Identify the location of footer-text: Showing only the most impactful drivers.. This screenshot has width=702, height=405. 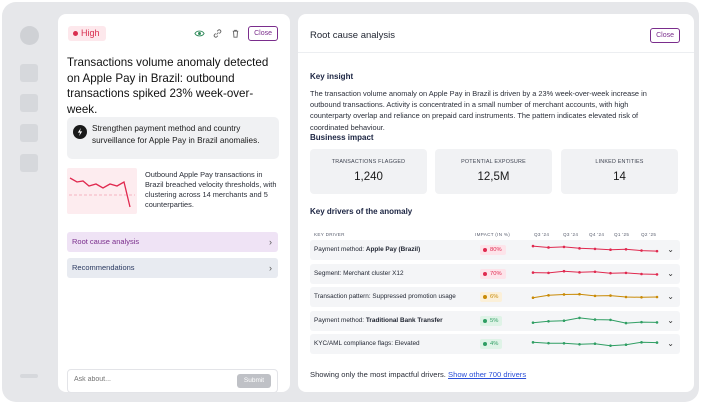
(378, 374).